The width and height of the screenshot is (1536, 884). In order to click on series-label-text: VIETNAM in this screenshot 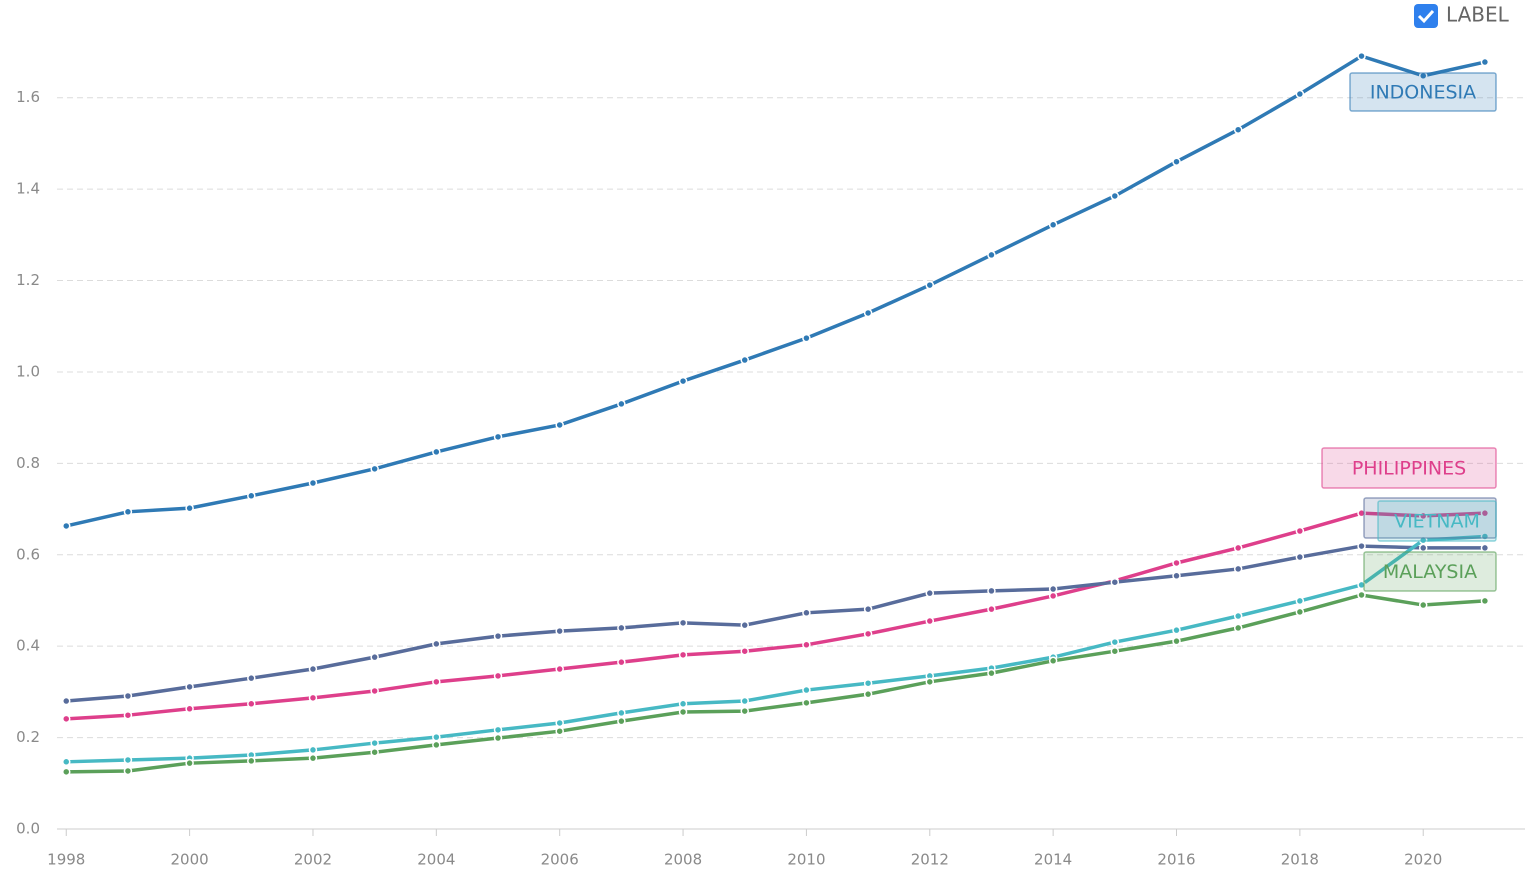, I will do `click(1437, 522)`.